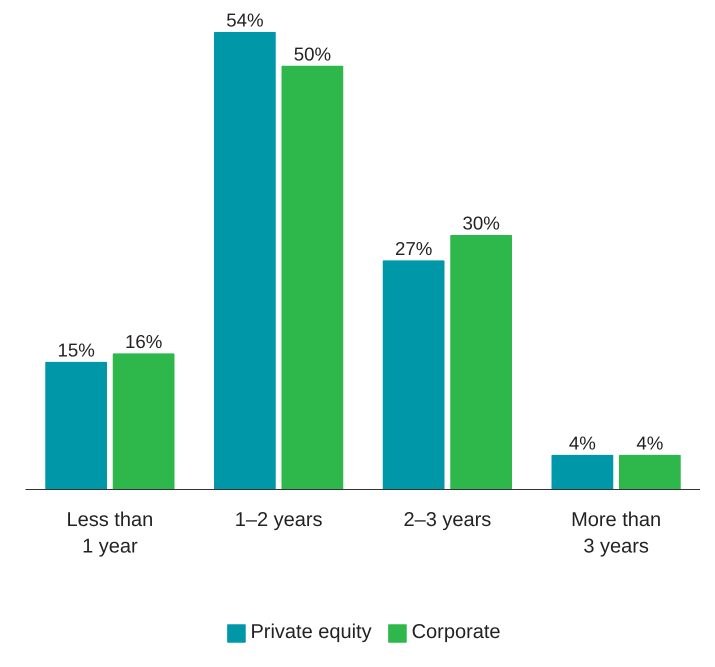  Describe the element at coordinates (76, 349) in the screenshot. I see `data-label: 15%` at that location.